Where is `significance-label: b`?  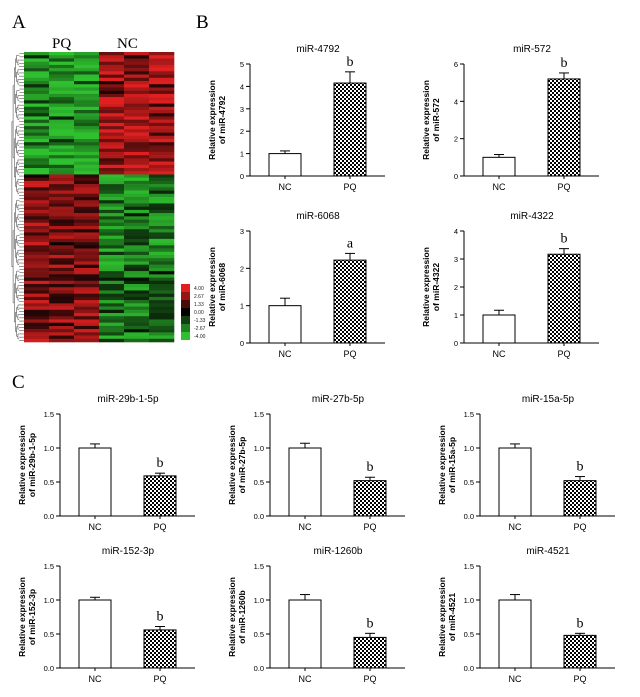 significance-label: b is located at coordinates (580, 623).